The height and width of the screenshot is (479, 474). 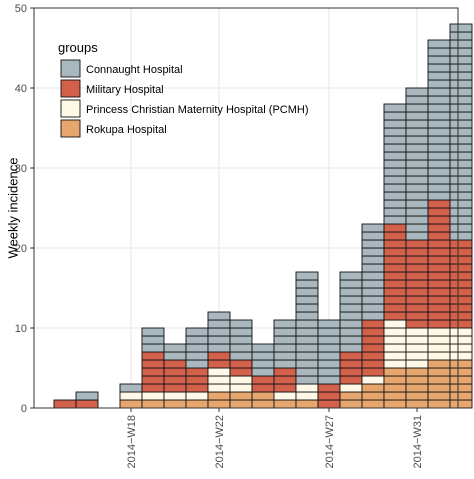 What do you see at coordinates (21, 329) in the screenshot?
I see `y-tick-label: 10` at bounding box center [21, 329].